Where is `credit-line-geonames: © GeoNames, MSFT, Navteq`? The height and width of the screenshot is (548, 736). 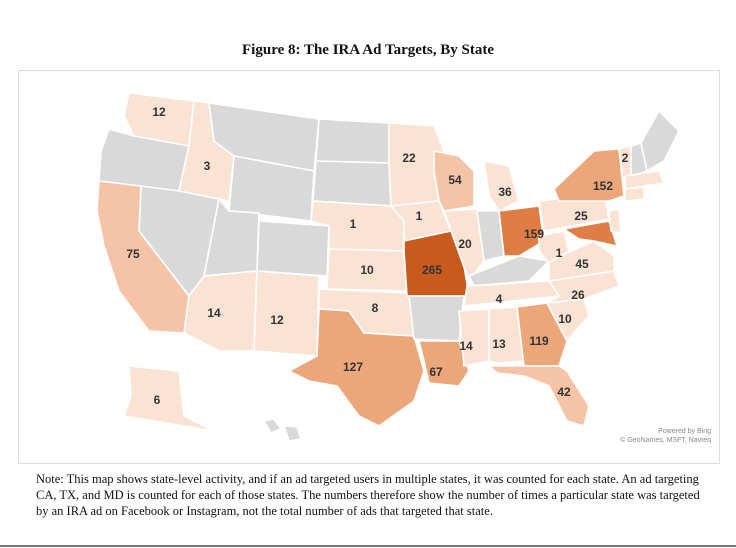
credit-line-geonames: © GeoNames, MSFT, Navteq is located at coordinates (665, 440).